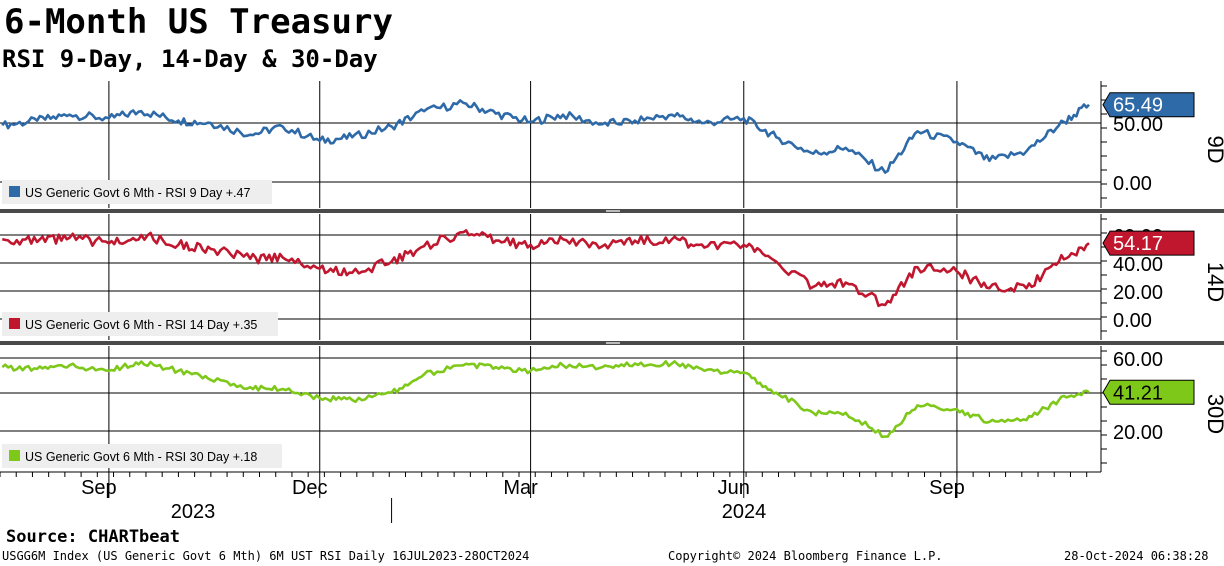 Image resolution: width=1224 pixels, height=566 pixels. I want to click on legend-label: US Generic Govt 6 Mth - RSI 9 Day +.47, so click(137, 193).